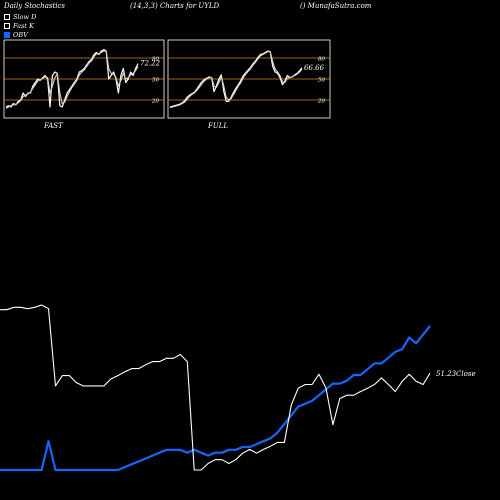 The image size is (500, 500). I want to click on legend-obv: OBV, so click(16, 35).